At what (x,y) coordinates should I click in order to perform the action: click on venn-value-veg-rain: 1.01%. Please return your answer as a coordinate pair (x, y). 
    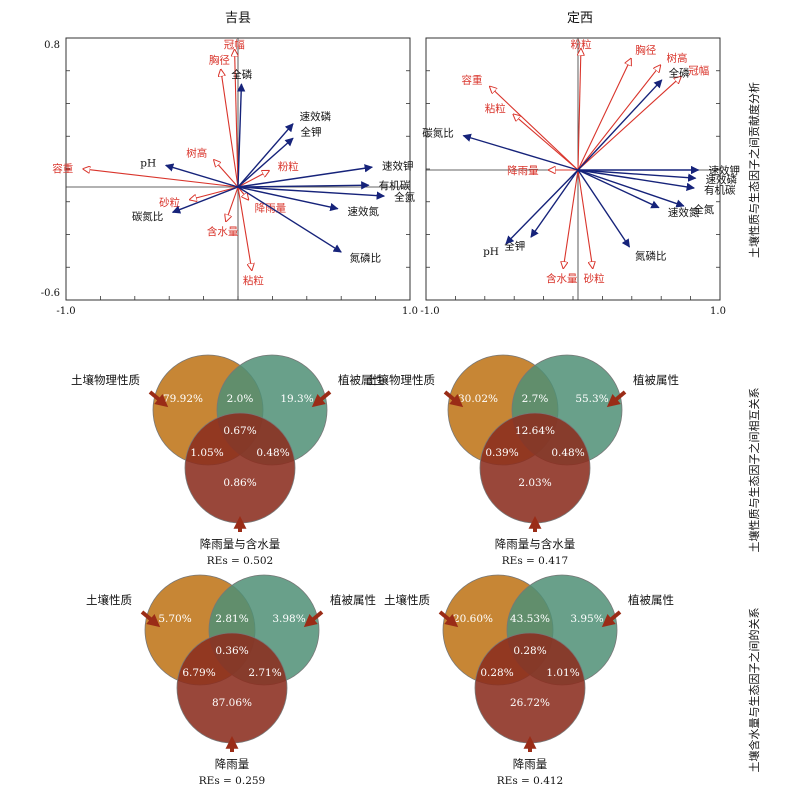
    Looking at the image, I should click on (562, 673).